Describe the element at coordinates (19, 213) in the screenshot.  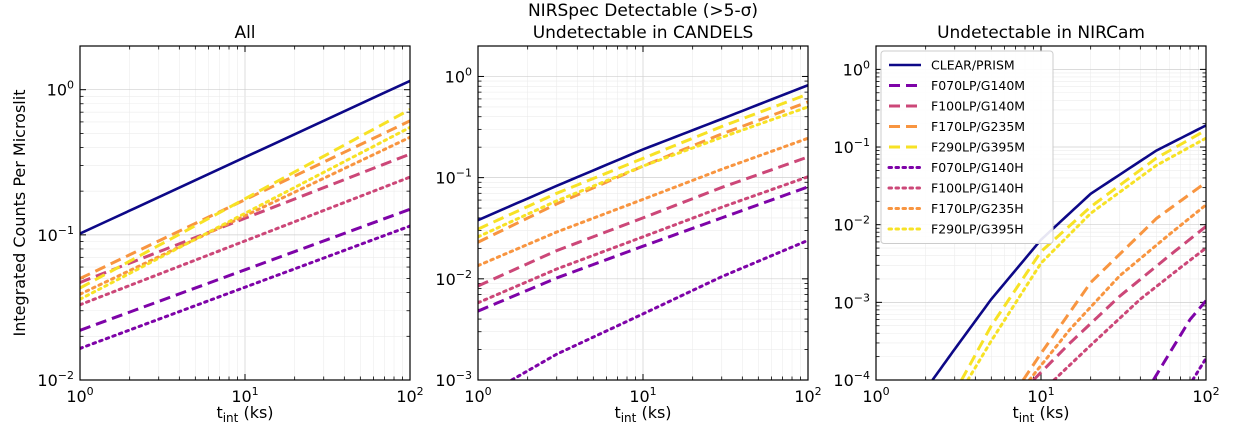
I see `y-axis-label: Integrated Counts Per Microslit` at that location.